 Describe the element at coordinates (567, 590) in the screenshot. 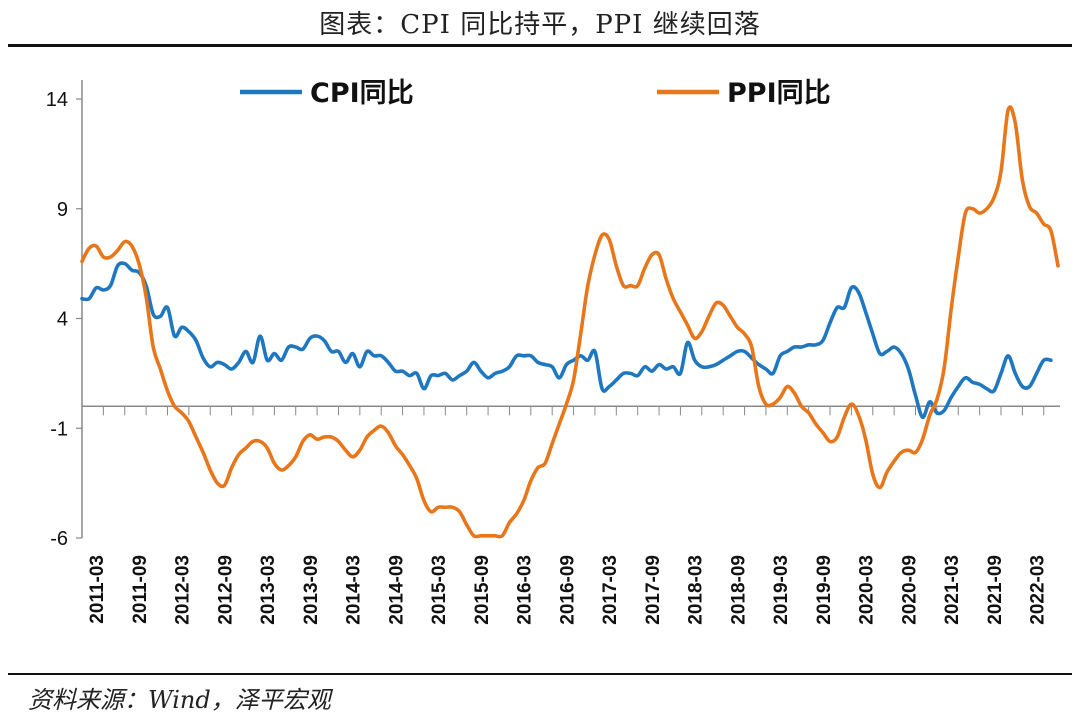

I see `x-tick-label: 2016-09` at that location.